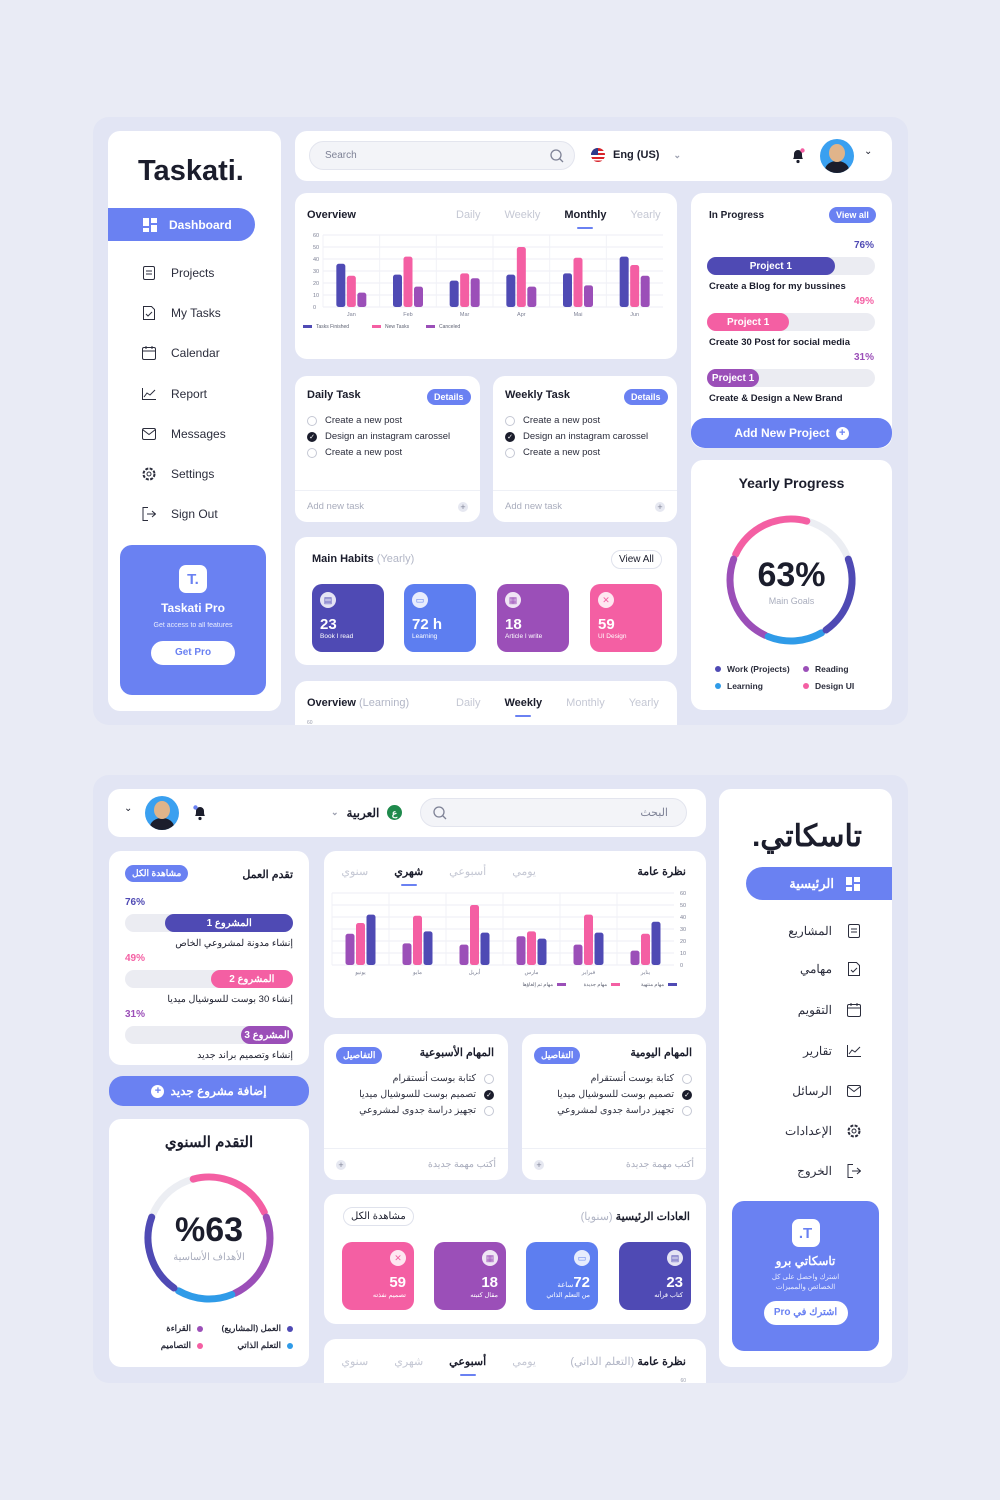 This screenshot has width=1000, height=1500. Describe the element at coordinates (378, 1276) in the screenshot. I see `habit-card-design: ✕ 59 تصميم نفذته` at that location.